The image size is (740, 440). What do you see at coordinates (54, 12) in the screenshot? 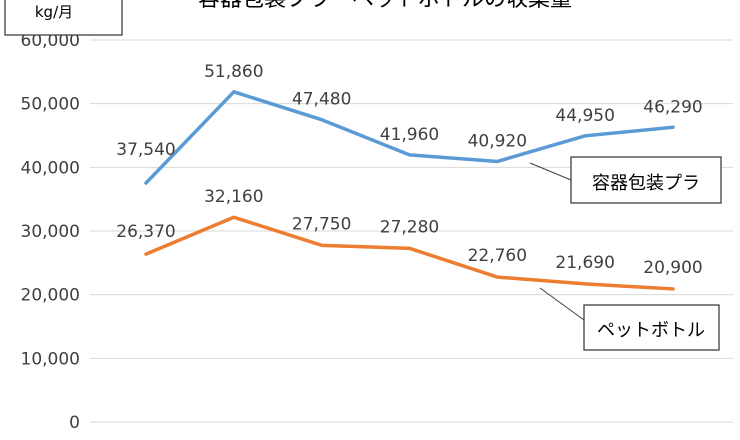
I see `y-axis-unit: kg/月` at bounding box center [54, 12].